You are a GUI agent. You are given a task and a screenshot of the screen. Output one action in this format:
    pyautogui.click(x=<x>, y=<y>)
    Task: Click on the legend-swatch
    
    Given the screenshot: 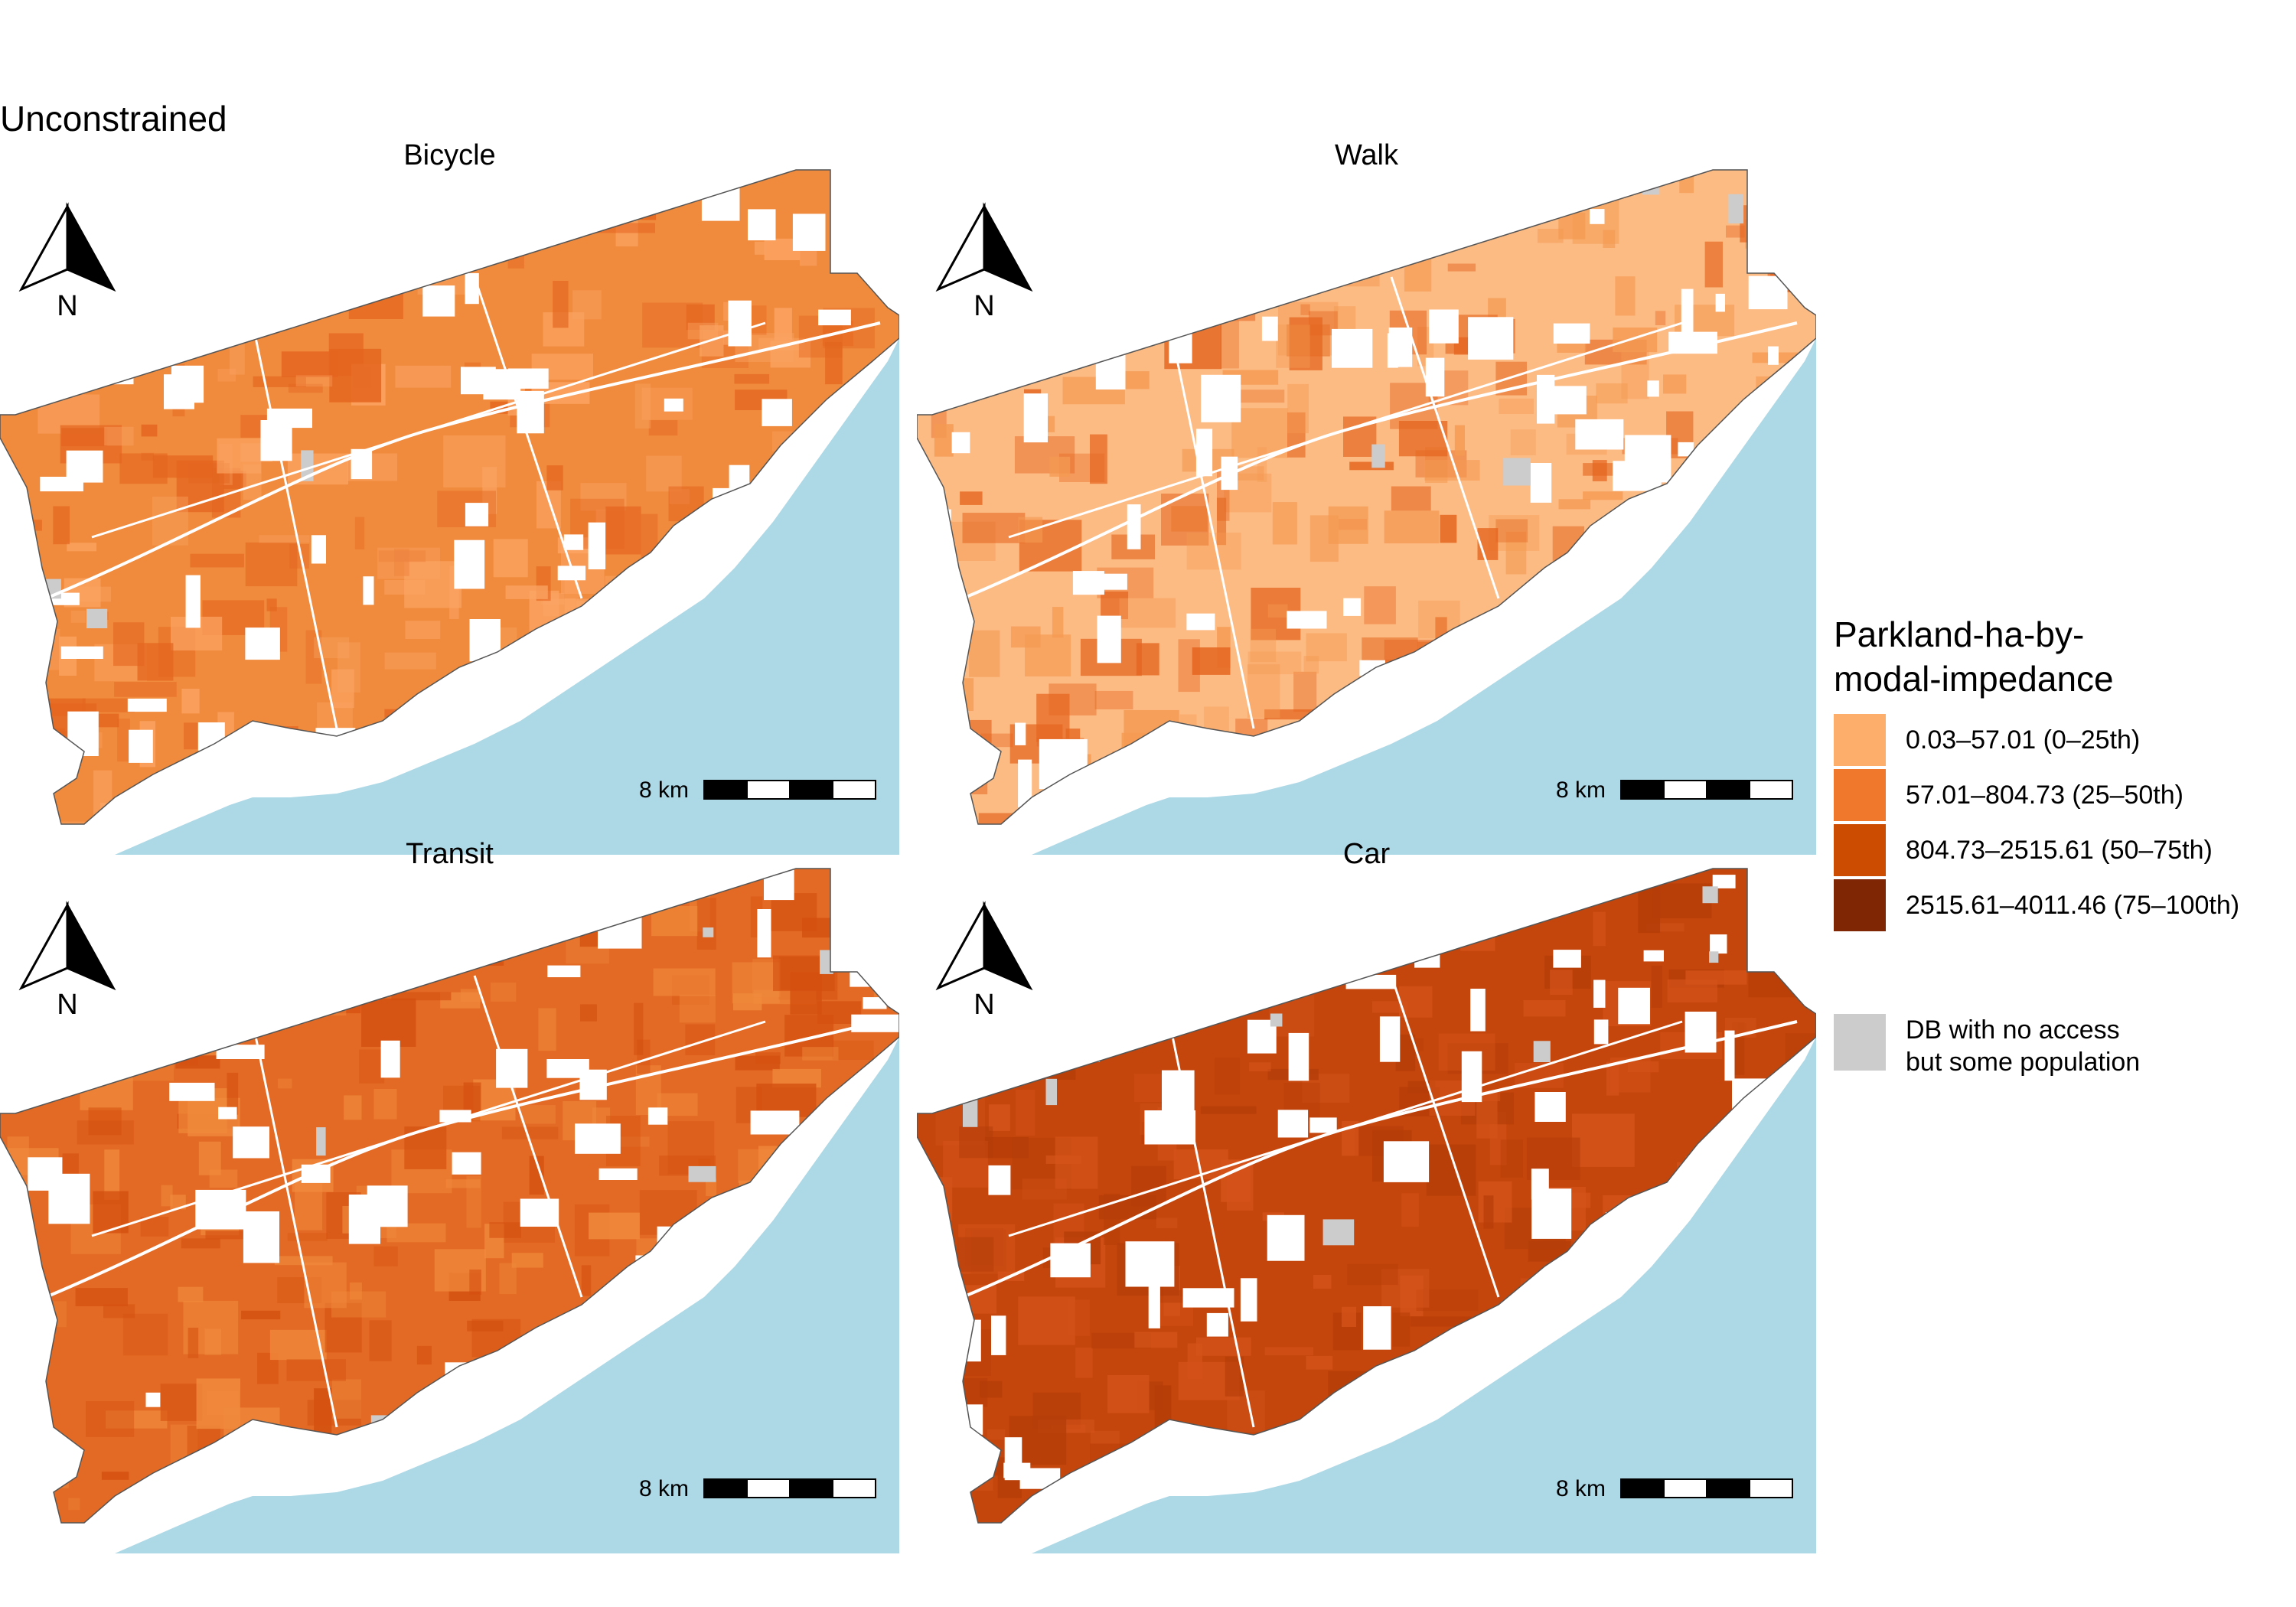 What is the action you would take?
    pyautogui.click(x=1860, y=740)
    